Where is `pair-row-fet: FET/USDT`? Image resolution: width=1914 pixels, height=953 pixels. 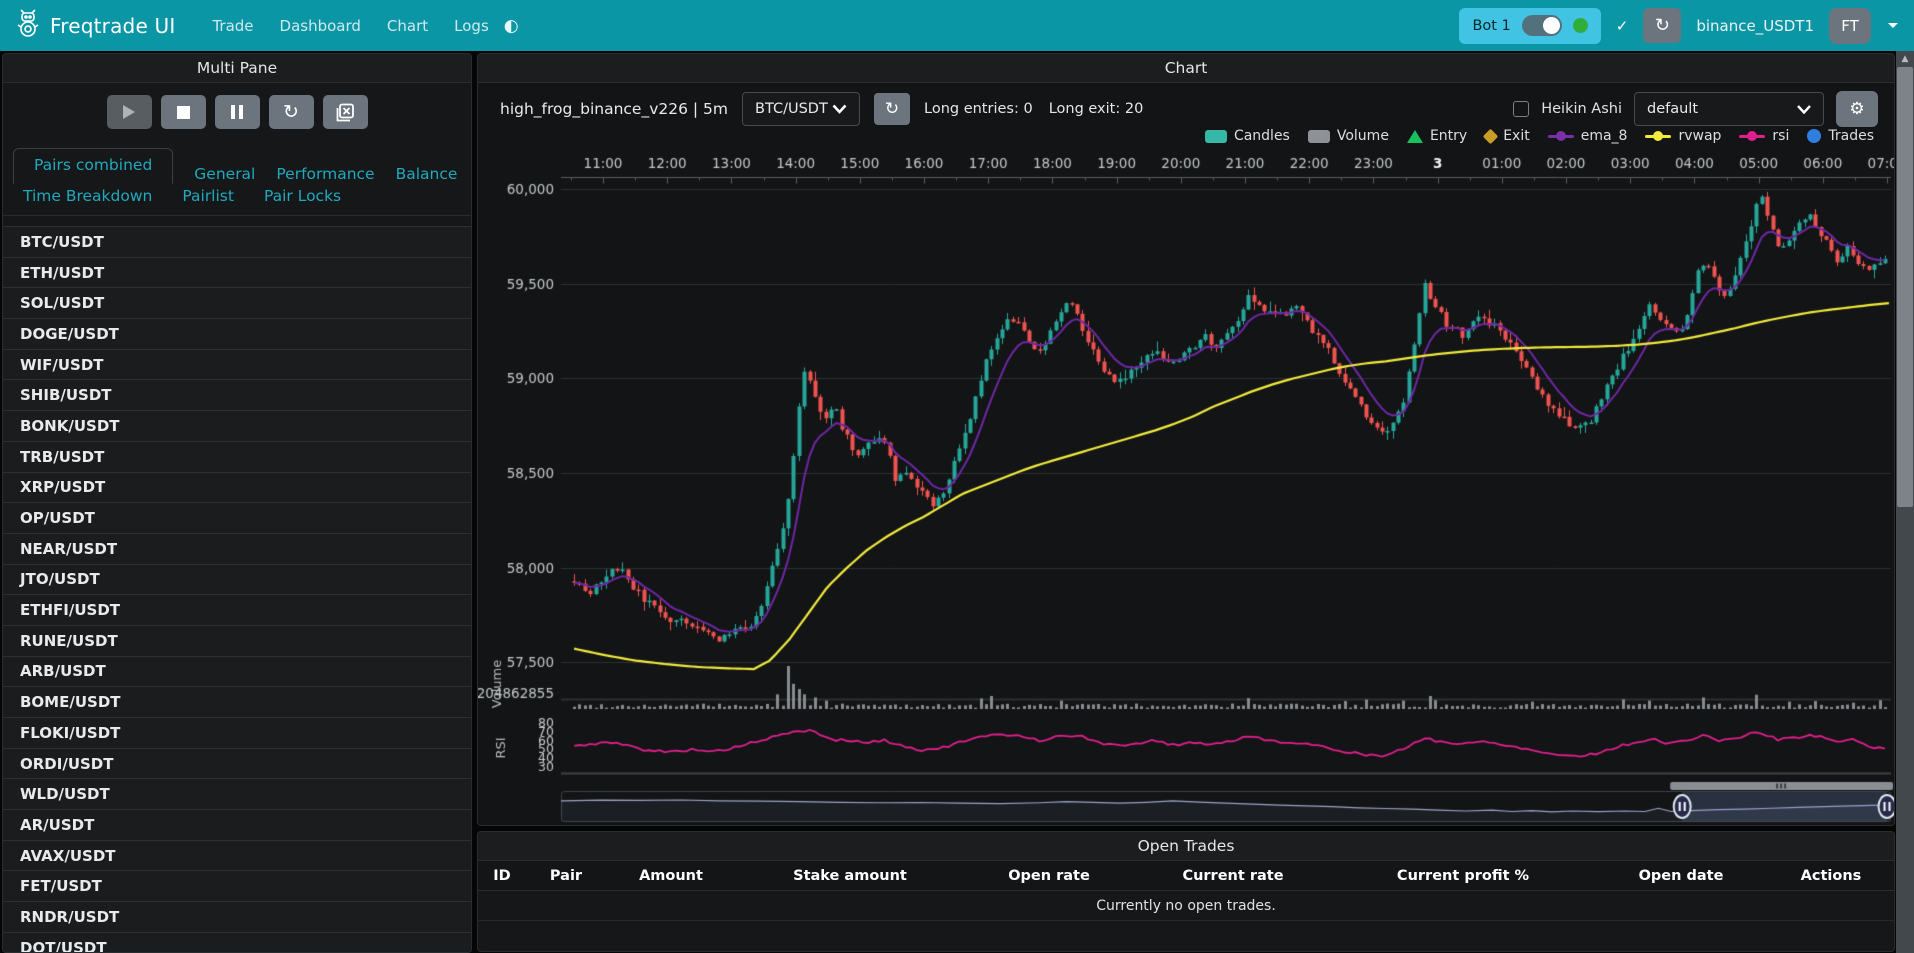
pair-row-fet: FET/USDT is located at coordinates (237, 887).